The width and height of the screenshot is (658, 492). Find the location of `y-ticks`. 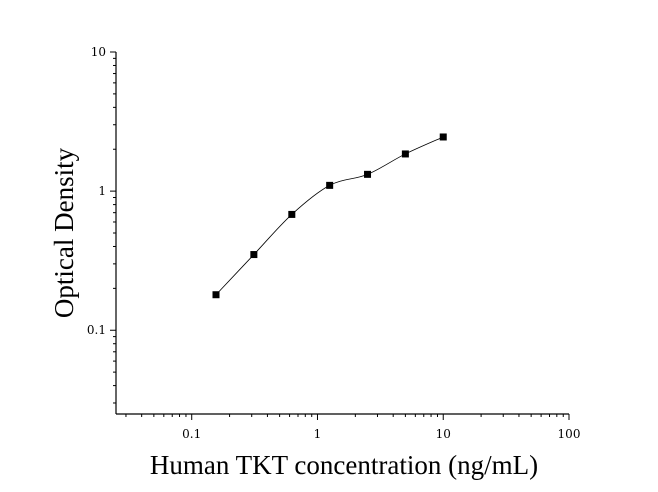

y-ticks is located at coordinates (113, 227).